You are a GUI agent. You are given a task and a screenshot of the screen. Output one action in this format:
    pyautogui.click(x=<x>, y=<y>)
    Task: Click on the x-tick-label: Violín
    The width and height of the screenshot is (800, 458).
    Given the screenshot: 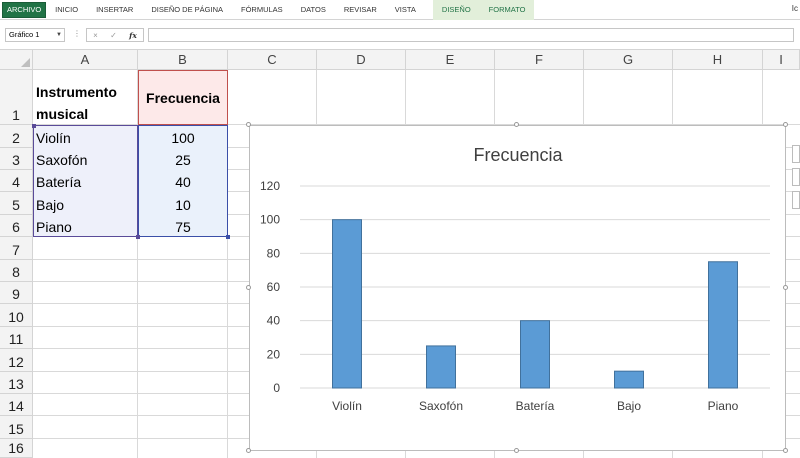 What is the action you would take?
    pyautogui.click(x=347, y=406)
    